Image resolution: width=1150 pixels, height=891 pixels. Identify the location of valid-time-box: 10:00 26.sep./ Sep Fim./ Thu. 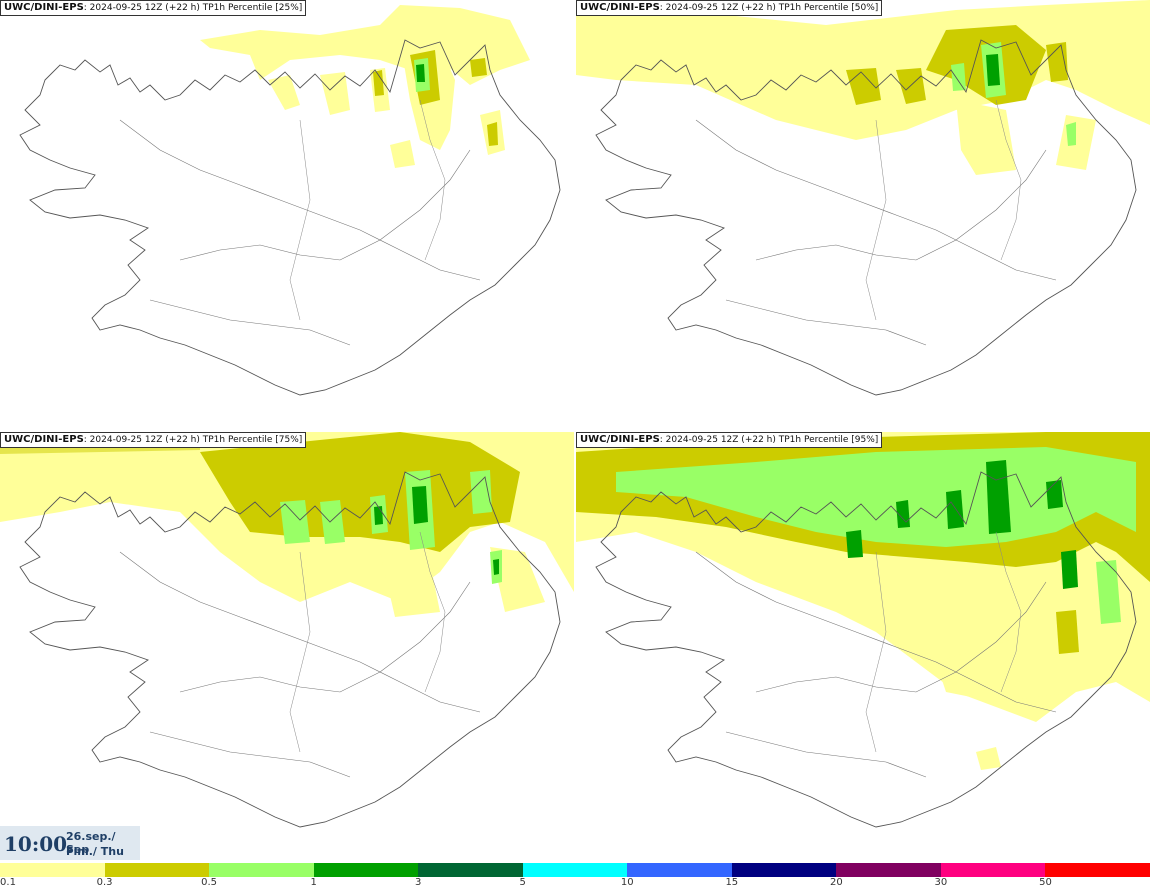
(70, 843).